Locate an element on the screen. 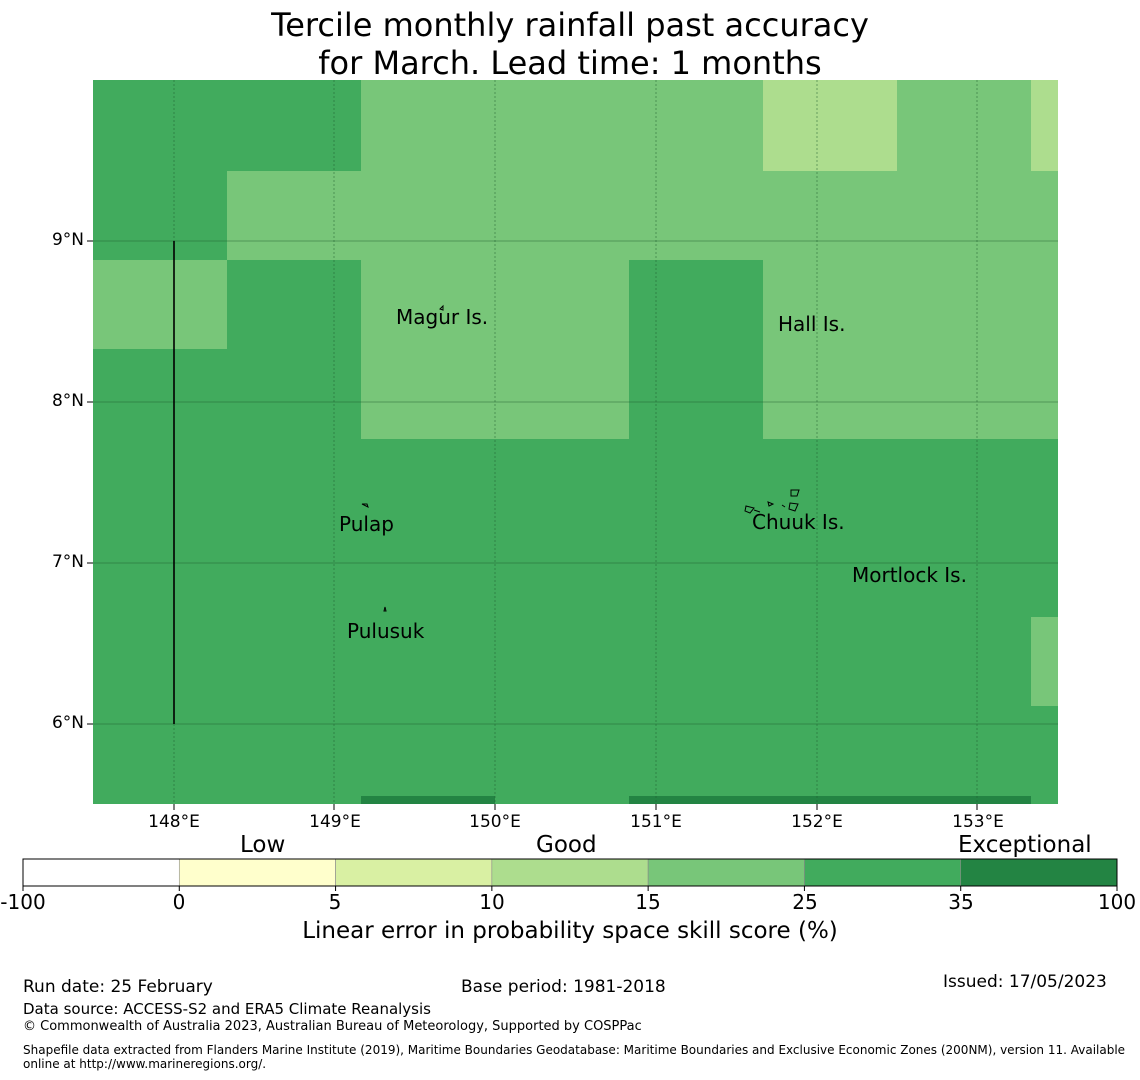  lat-label-7n: 7°N is located at coordinates (67, 562).